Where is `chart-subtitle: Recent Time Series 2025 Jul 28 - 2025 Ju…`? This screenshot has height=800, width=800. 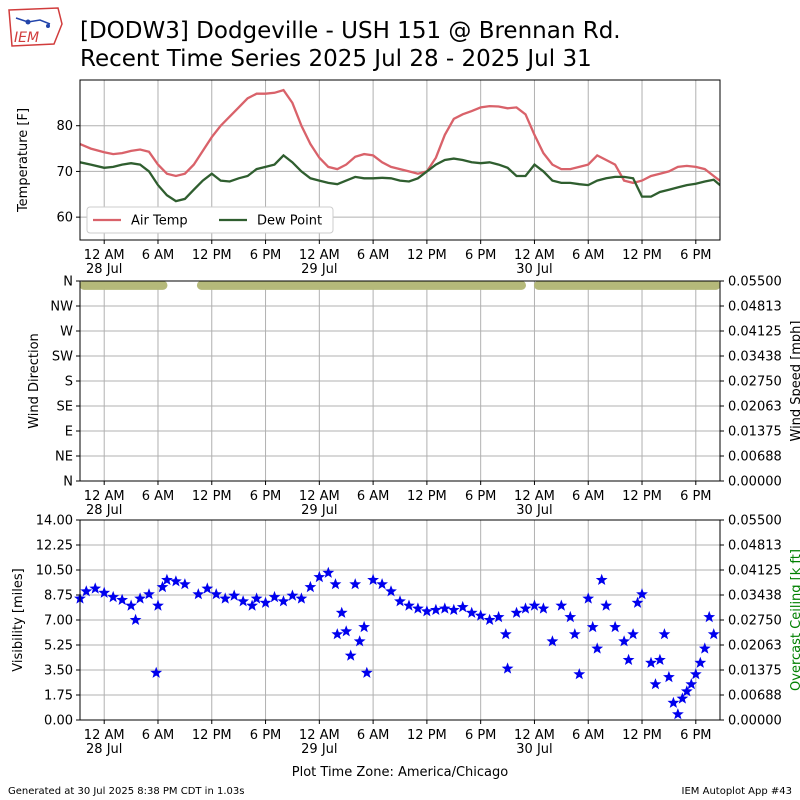 chart-subtitle: Recent Time Series 2025 Jul 28 - 2025 Ju… is located at coordinates (336, 59).